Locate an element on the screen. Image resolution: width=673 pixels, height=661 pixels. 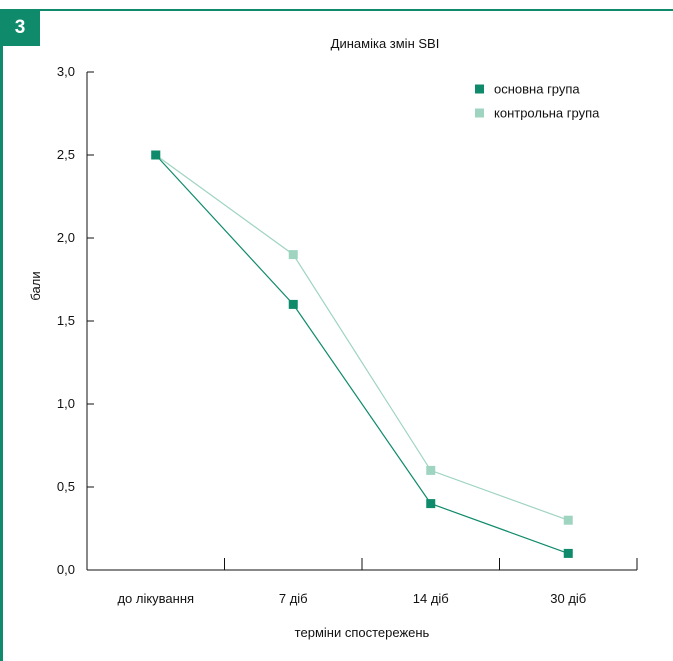
legend: основна група контрольна група is located at coordinates (537, 101).